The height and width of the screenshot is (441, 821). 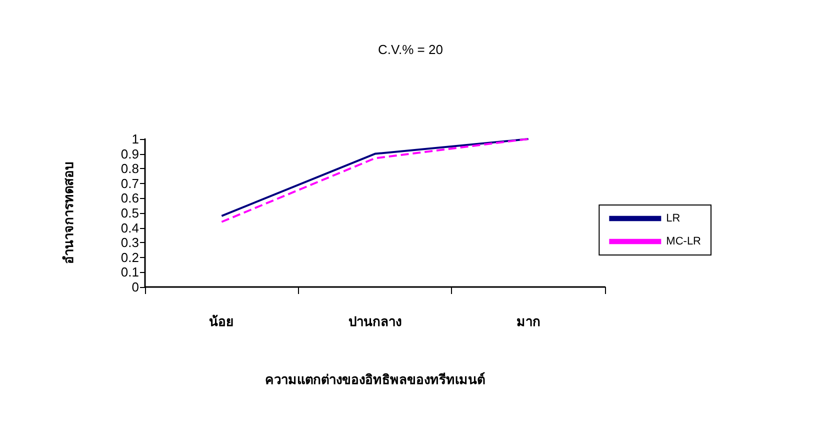 What do you see at coordinates (129, 228) in the screenshot?
I see `y-tick-label: 0.4` at bounding box center [129, 228].